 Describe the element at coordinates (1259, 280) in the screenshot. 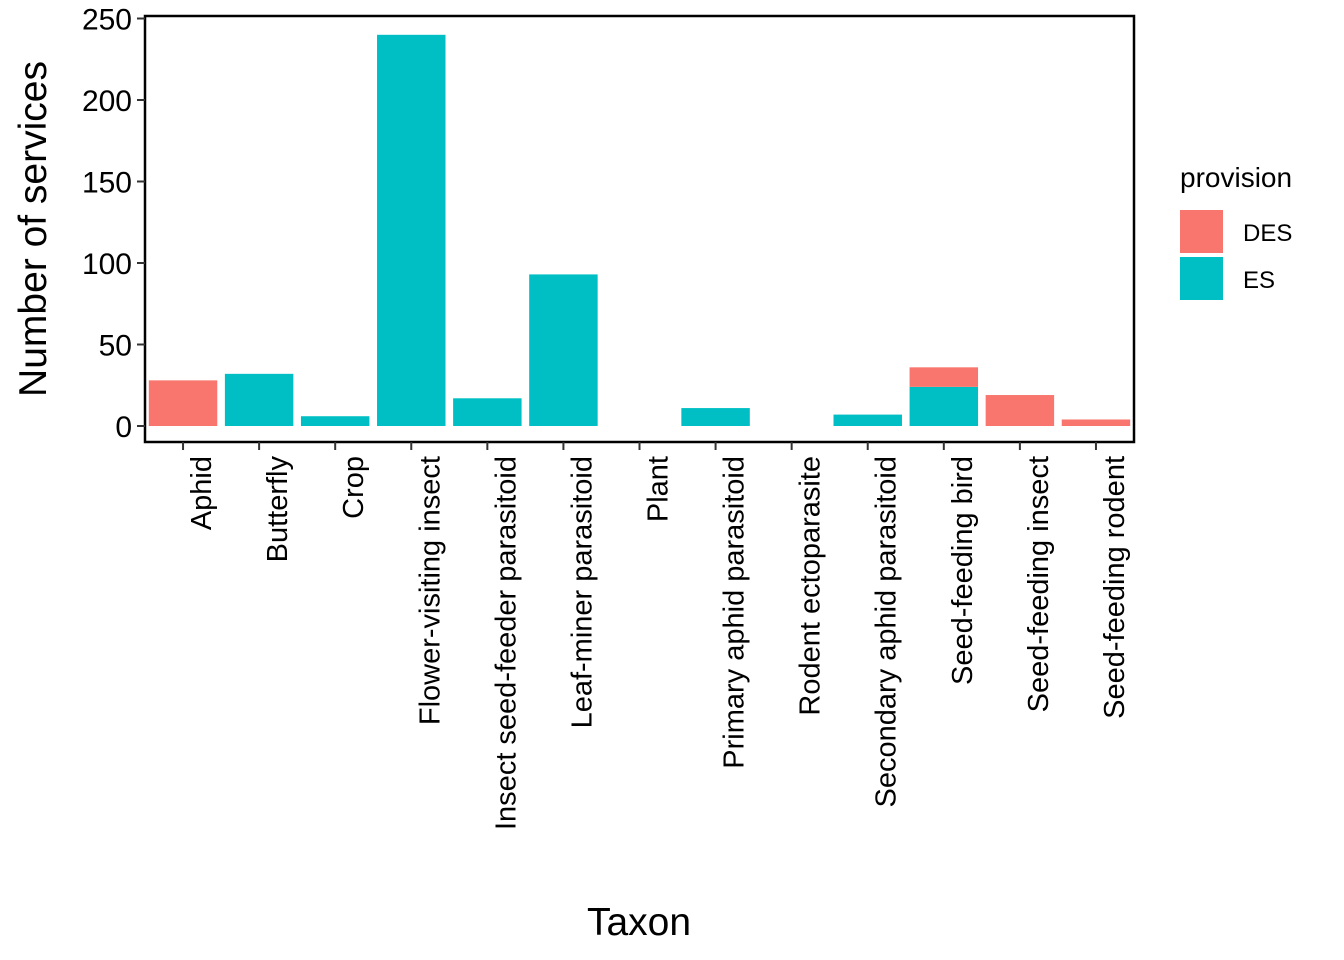

I see `legend-label-es: ES` at that location.